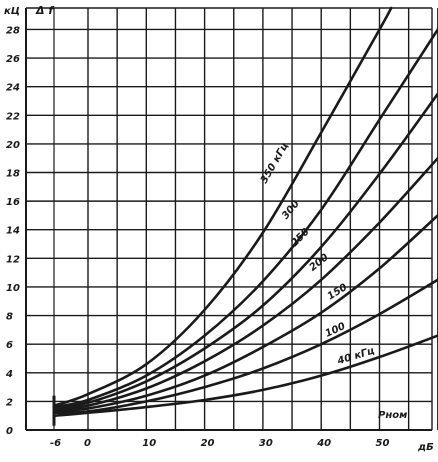  Describe the element at coordinates (338, 292) in the screenshot. I see `series-label: 150` at that location.